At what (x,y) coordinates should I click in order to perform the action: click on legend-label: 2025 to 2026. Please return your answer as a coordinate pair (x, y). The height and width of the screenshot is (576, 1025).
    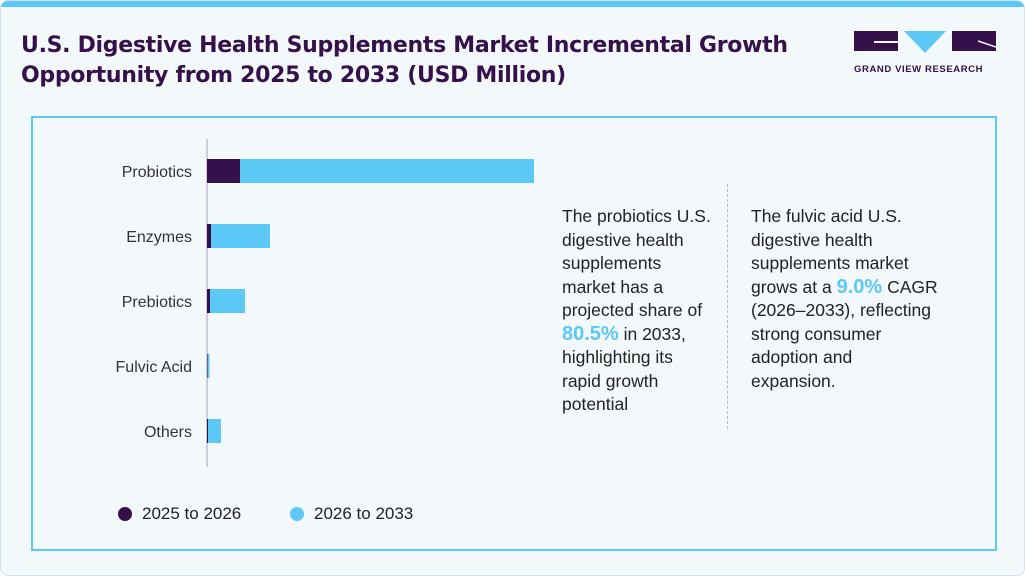
    Looking at the image, I should click on (192, 513).